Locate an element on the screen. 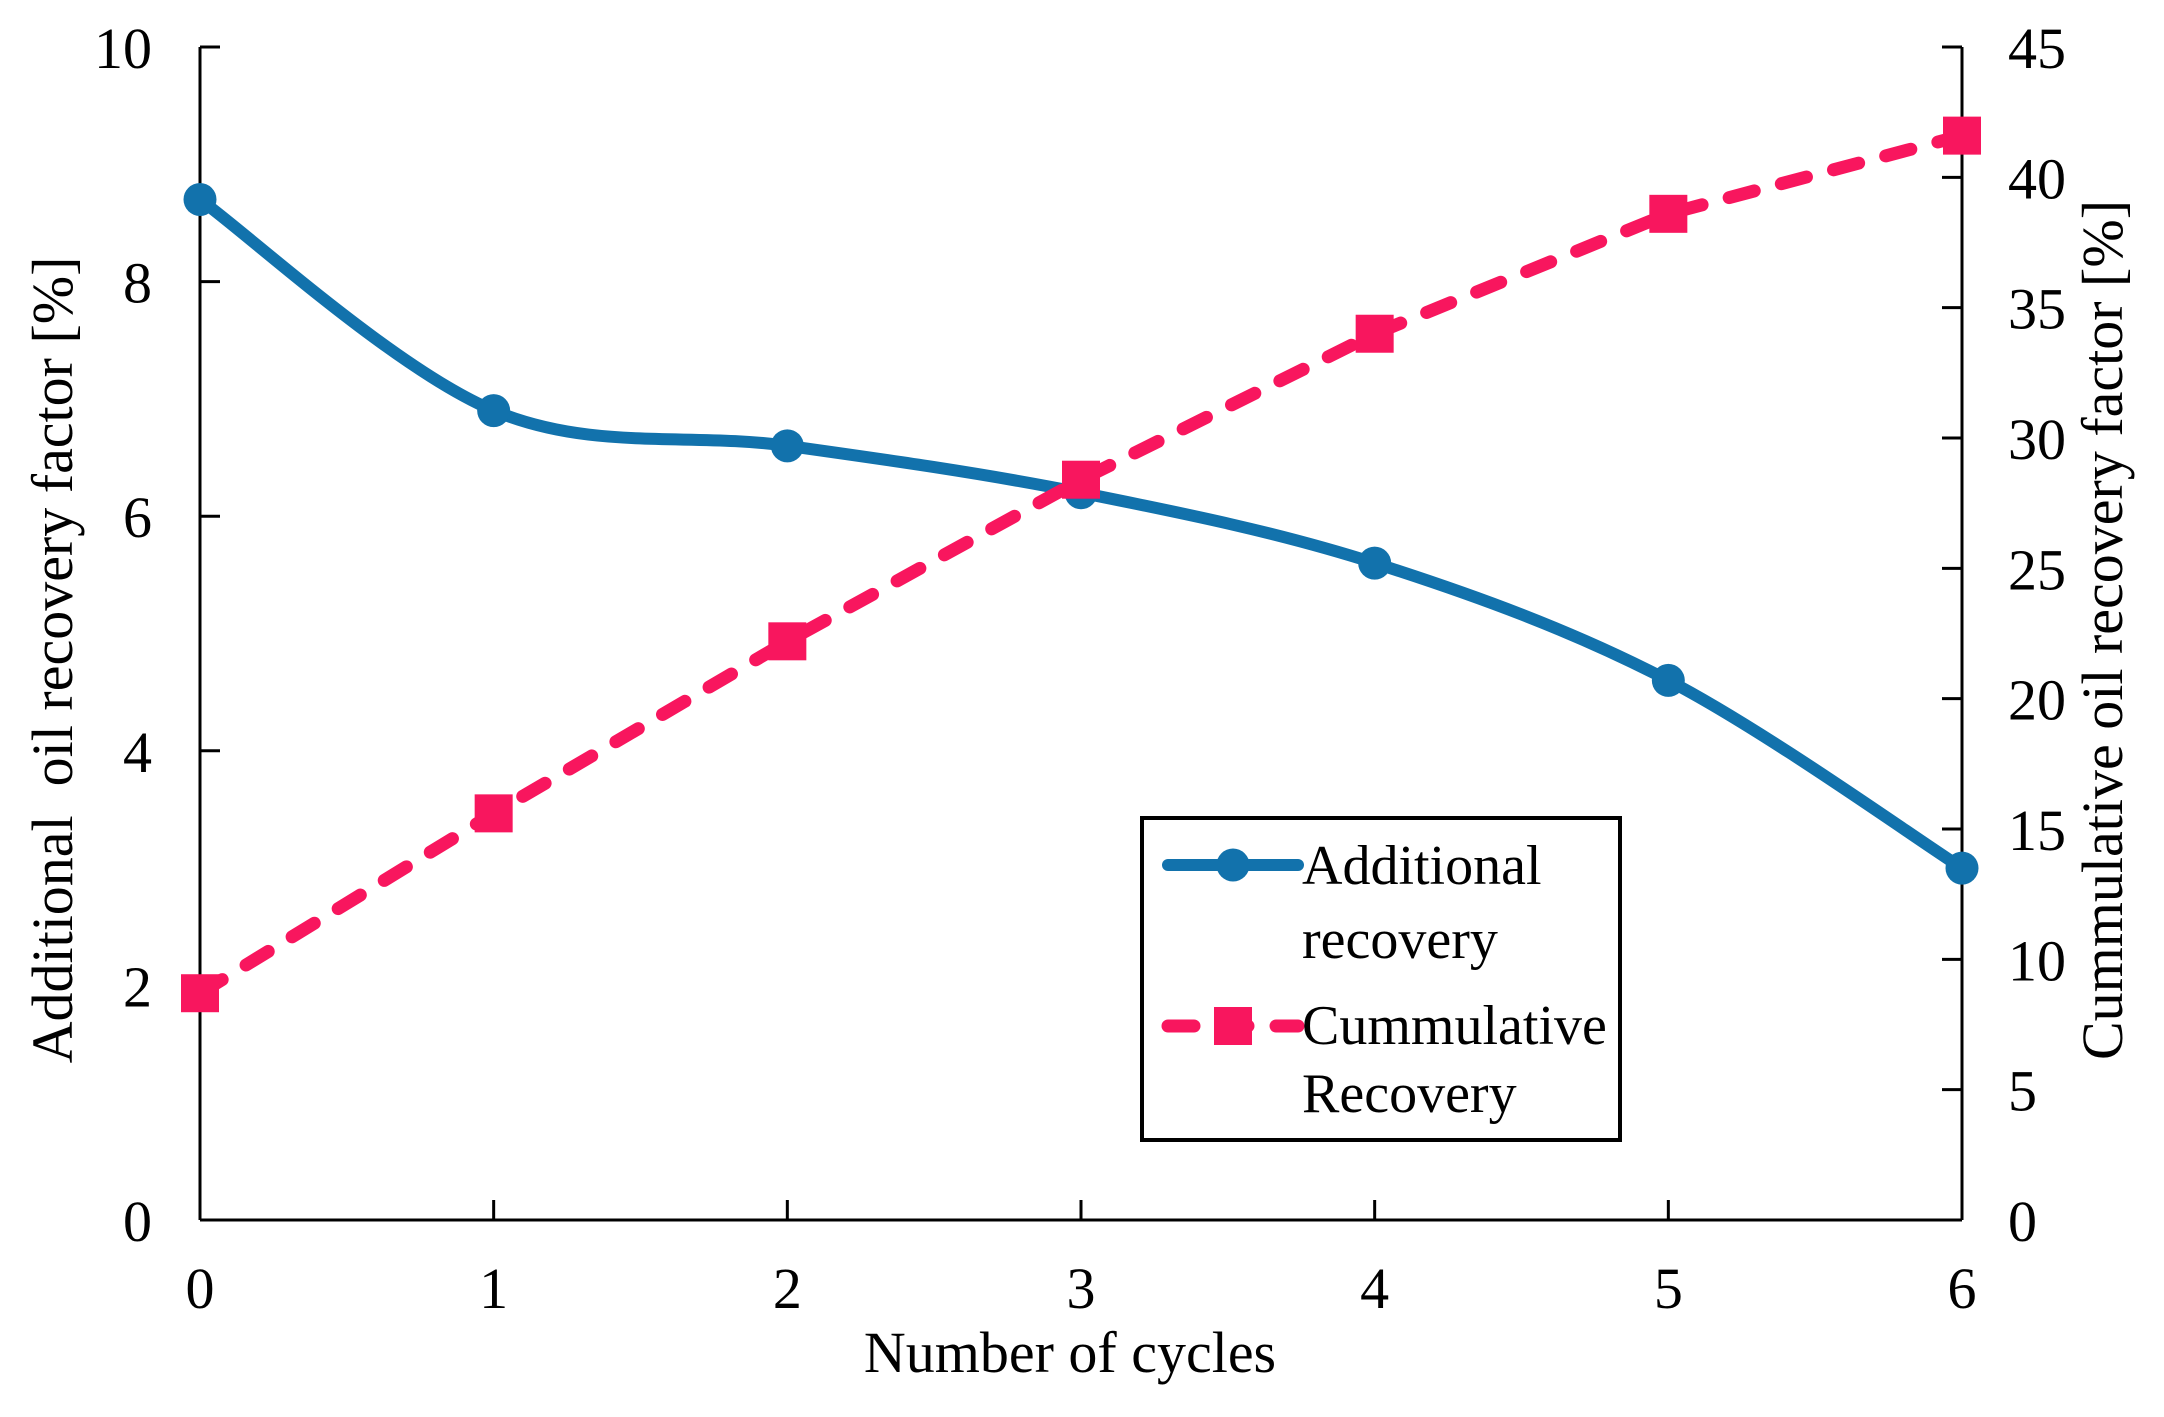 This screenshot has height=1417, width=2164. right-axis-tick-label: 45 is located at coordinates (2037, 48).